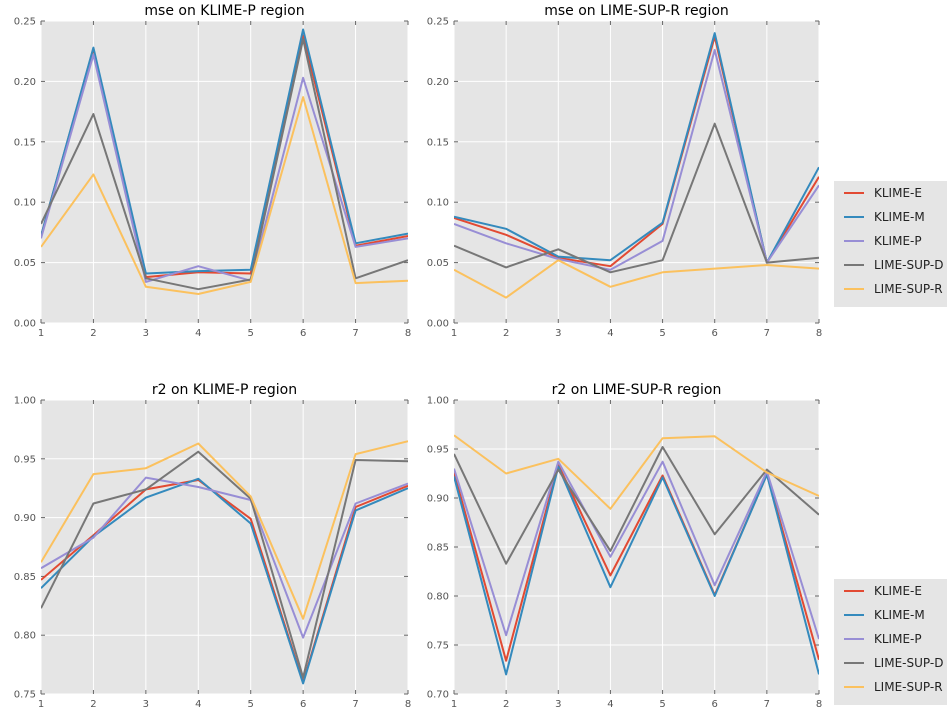 The image size is (947, 715). Describe the element at coordinates (224, 11) in the screenshot. I see `chart-title: mse on KLIME-P region` at that location.